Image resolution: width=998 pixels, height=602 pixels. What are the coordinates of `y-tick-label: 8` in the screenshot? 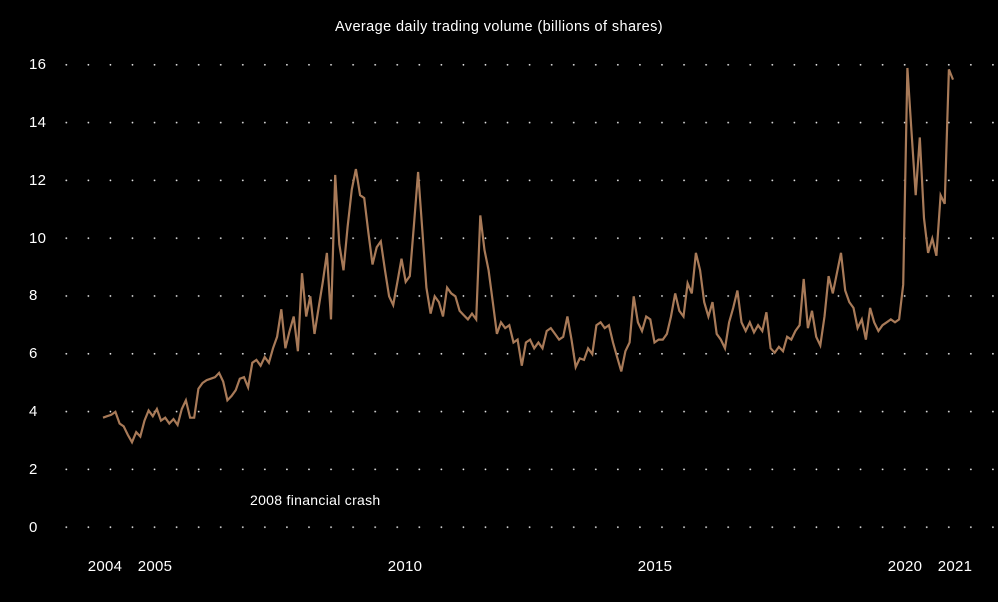 It's located at (33, 296).